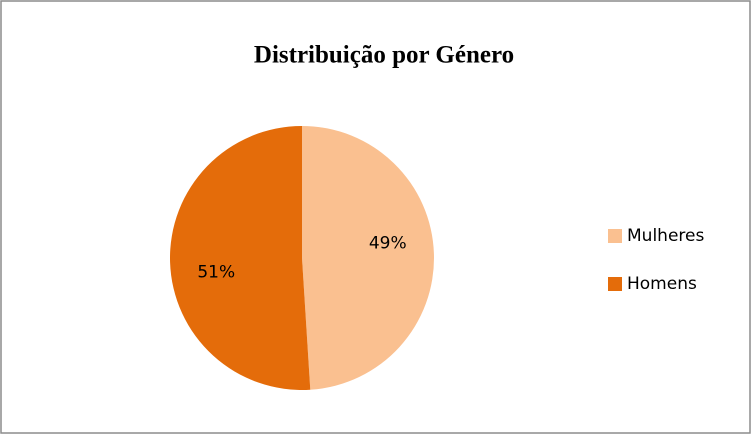 The width and height of the screenshot is (751, 434). I want to click on data-label: 51%, so click(216, 273).